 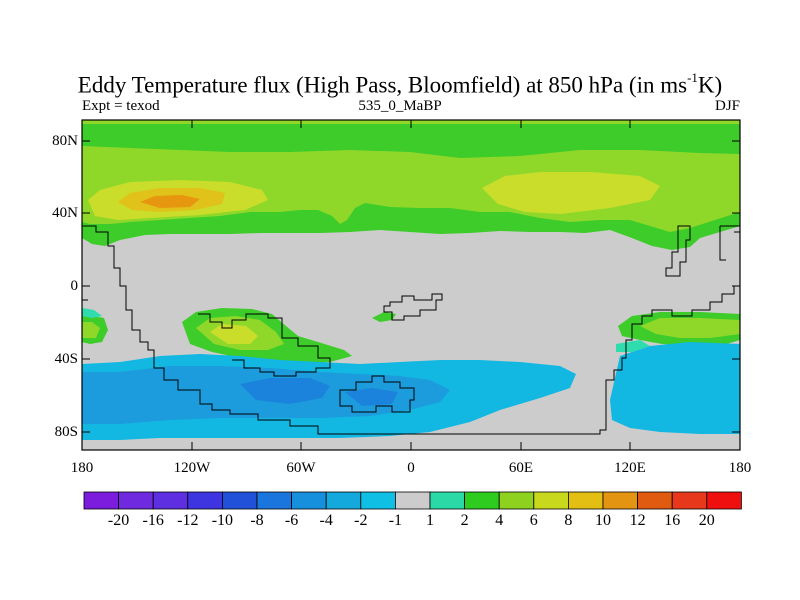 I want to click on x-tick-label: 120E, so click(x=630, y=468).